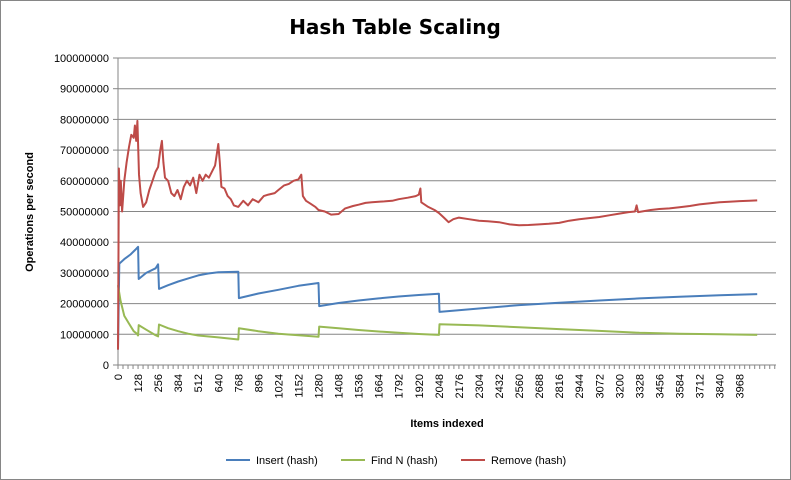 Image resolution: width=791 pixels, height=480 pixels. What do you see at coordinates (500, 386) in the screenshot?
I see `x-tick-label: 2432` at bounding box center [500, 386].